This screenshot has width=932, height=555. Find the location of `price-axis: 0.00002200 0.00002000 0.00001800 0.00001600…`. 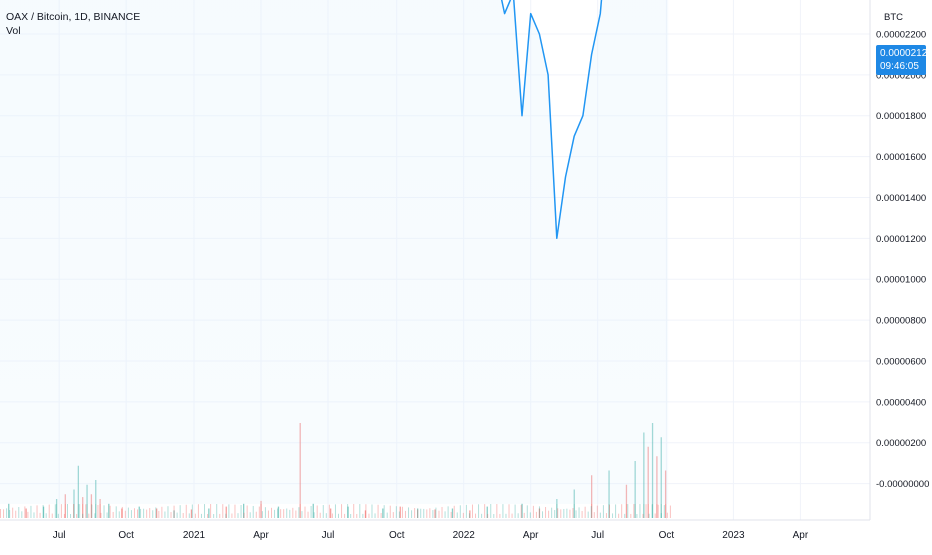

price-axis: 0.00002200 0.00002000 0.00001800 0.00001600… is located at coordinates (899, 260).